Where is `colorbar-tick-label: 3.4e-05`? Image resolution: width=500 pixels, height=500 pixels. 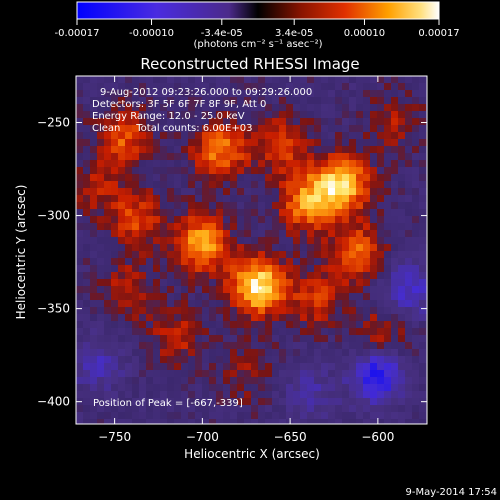 colorbar-tick-label: 3.4e-05 is located at coordinates (294, 33).